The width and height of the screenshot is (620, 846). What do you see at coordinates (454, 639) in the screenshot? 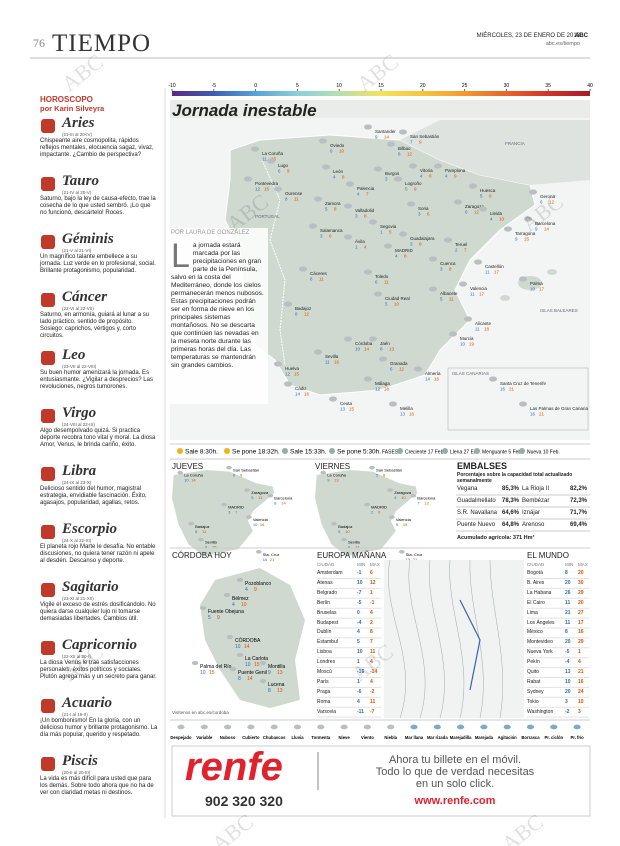
I see `isobar-map` at bounding box center [454, 639].